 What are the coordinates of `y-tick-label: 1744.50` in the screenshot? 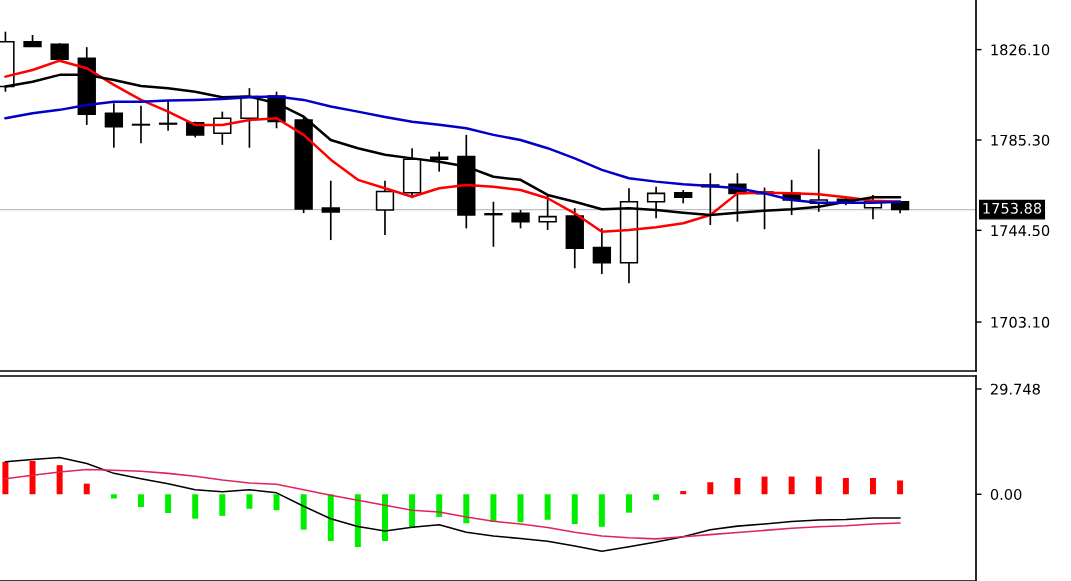 It's located at (1020, 231).